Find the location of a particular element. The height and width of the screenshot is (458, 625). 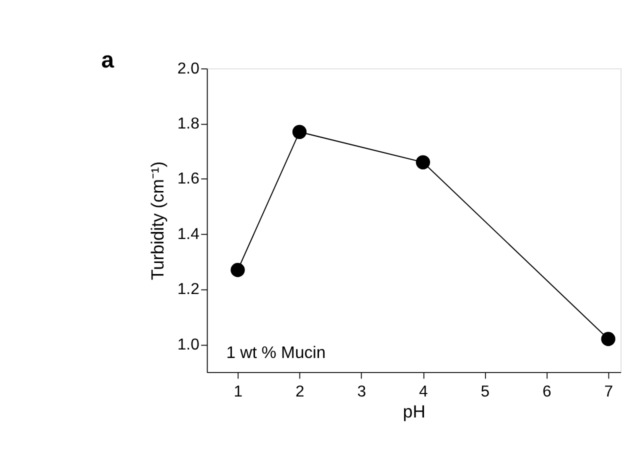

x-tick-label: 2 is located at coordinates (300, 391).